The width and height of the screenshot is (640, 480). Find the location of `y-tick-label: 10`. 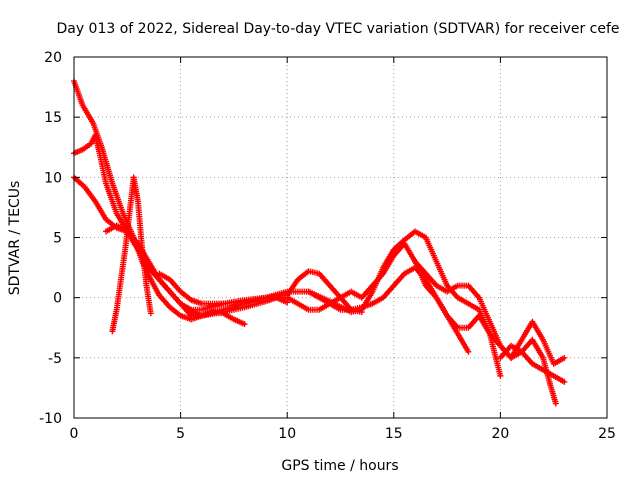

y-tick-label: 10 is located at coordinates (53, 178).